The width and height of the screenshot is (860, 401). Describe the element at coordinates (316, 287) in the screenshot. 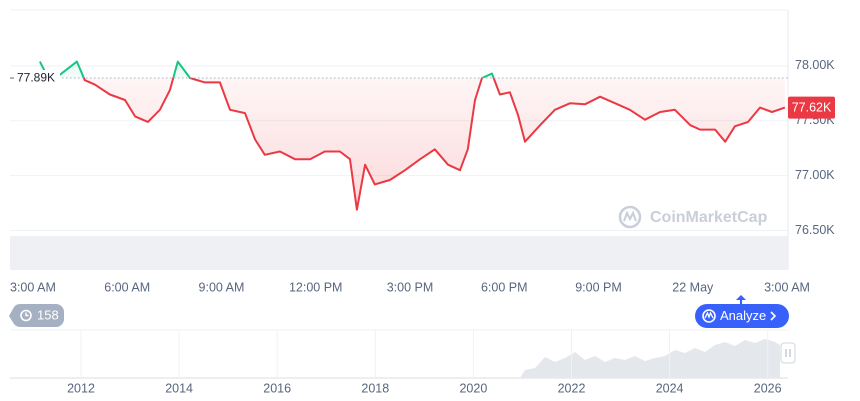

I see `x-tick-label: 12:00 PM` at that location.